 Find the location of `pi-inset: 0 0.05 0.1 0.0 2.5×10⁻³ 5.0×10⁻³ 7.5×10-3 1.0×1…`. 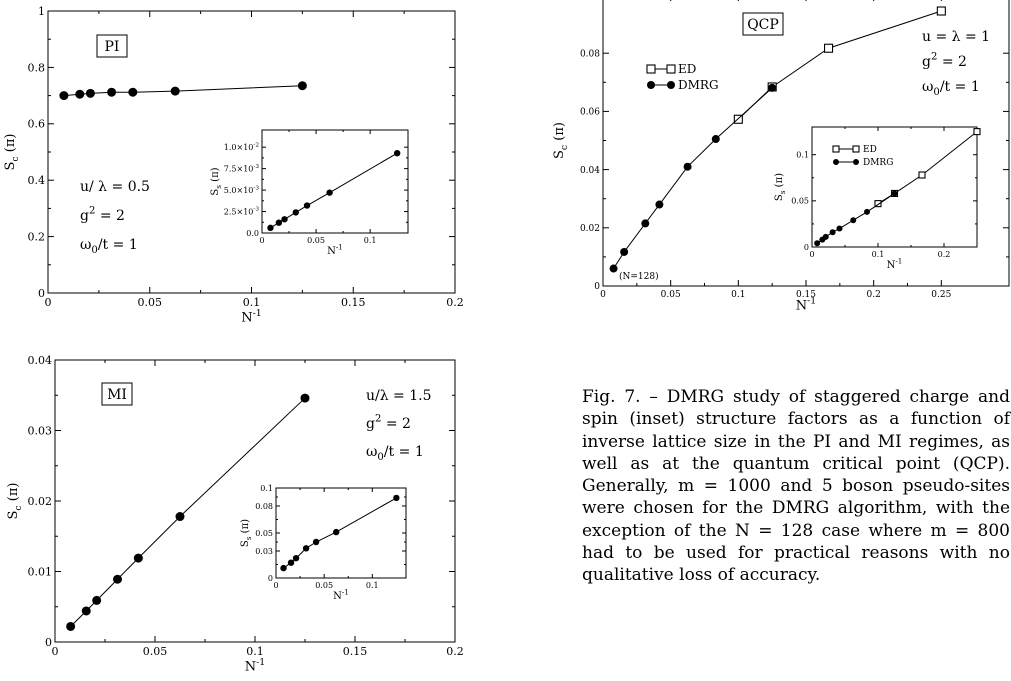

pi-inset: 0 0.05 0.1 0.0 2.5×10⁻³ 5.0×10⁻³ 7.5×10-3 1.0×1… is located at coordinates (309, 193).